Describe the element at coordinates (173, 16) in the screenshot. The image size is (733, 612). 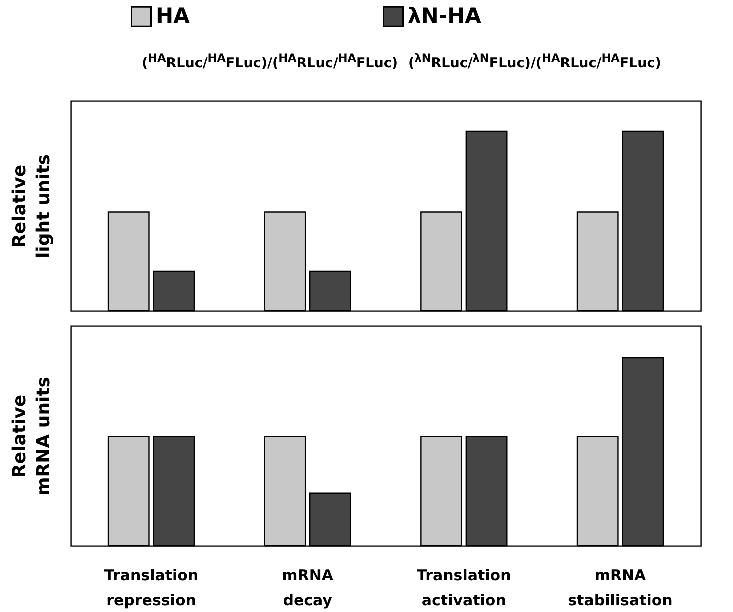
I see `legend-label: HA` at that location.